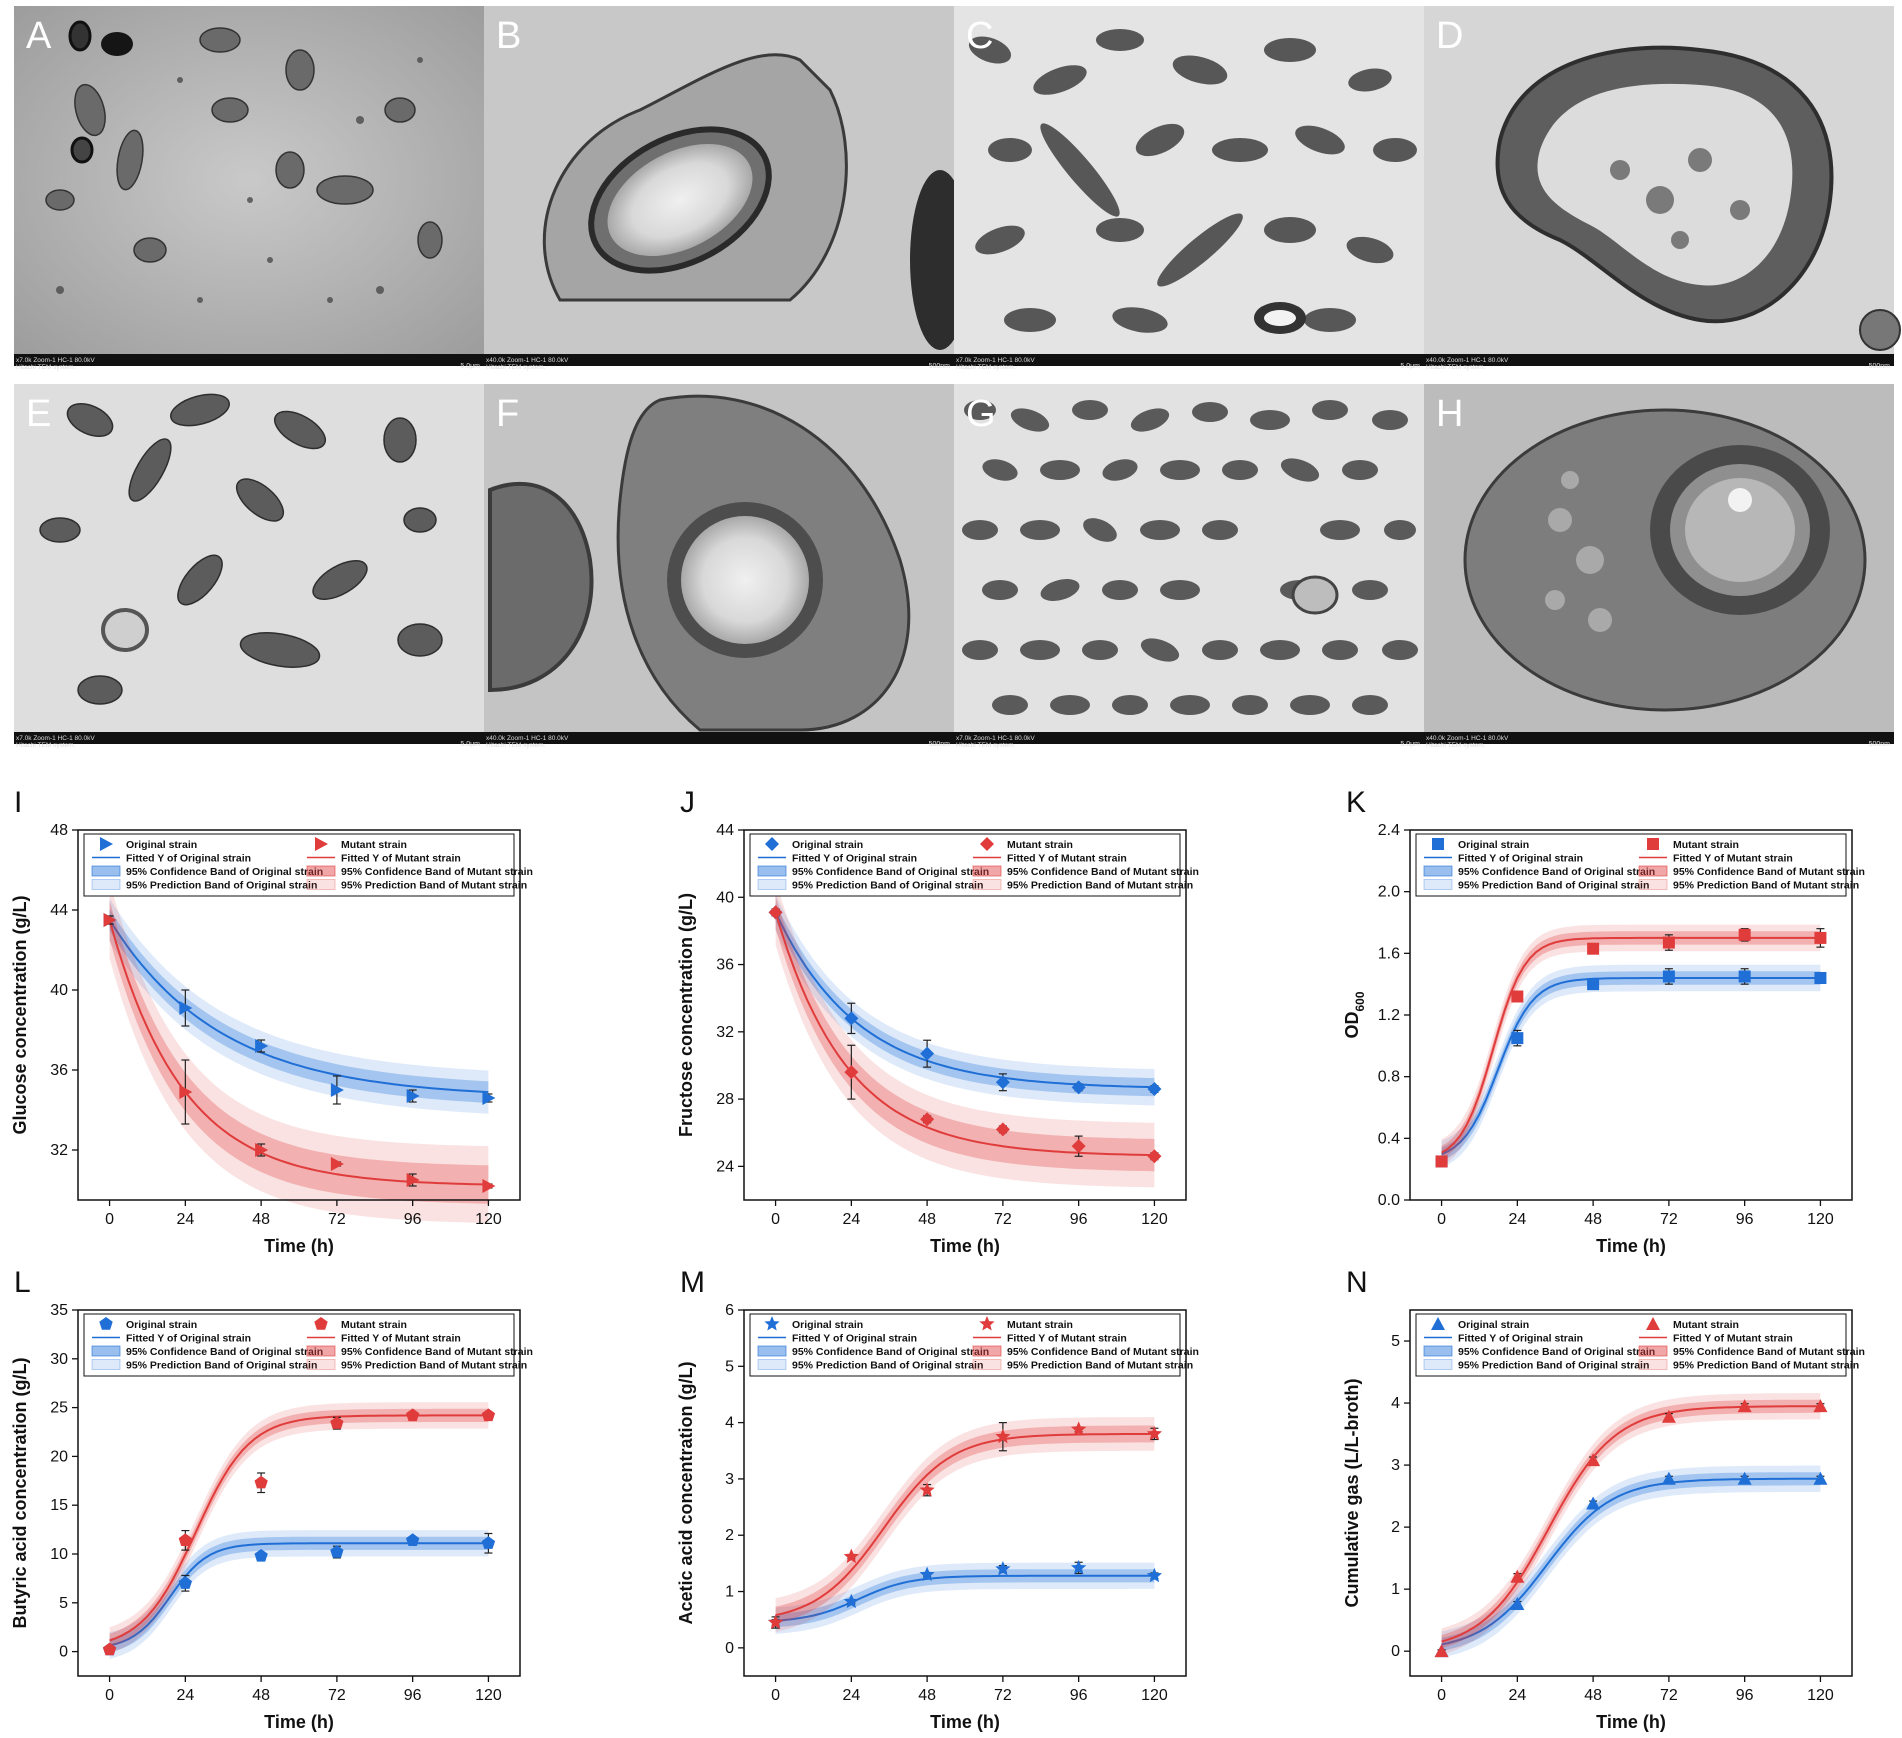 Image resolution: width=1902 pixels, height=1738 pixels. Describe the element at coordinates (1356, 802) in the screenshot. I see `chart-panel-letter: K` at that location.